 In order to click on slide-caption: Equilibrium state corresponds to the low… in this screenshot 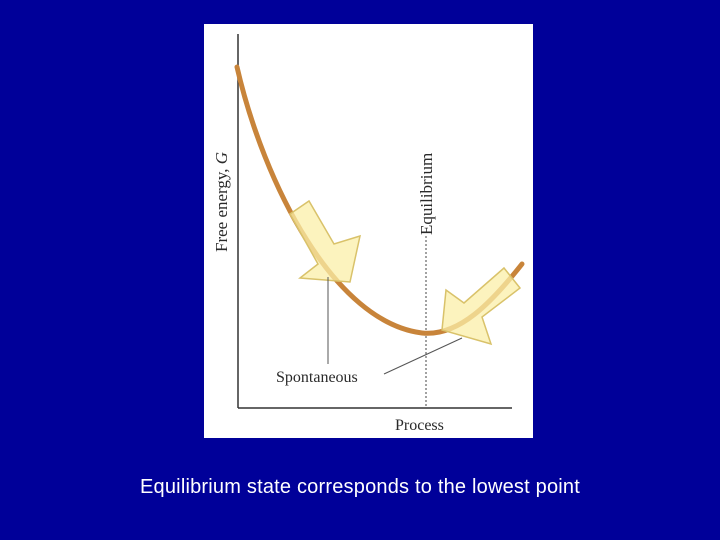, I will do `click(360, 487)`.